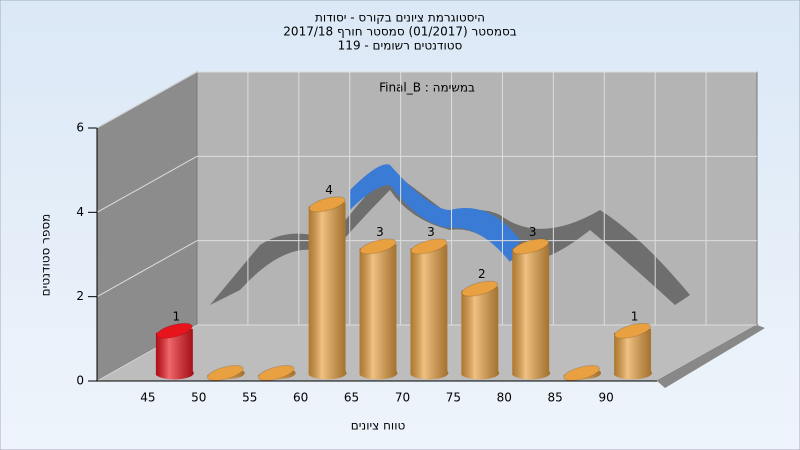  What do you see at coordinates (378, 426) in the screenshot?
I see `x-axis-label: טווח ציונים` at bounding box center [378, 426].